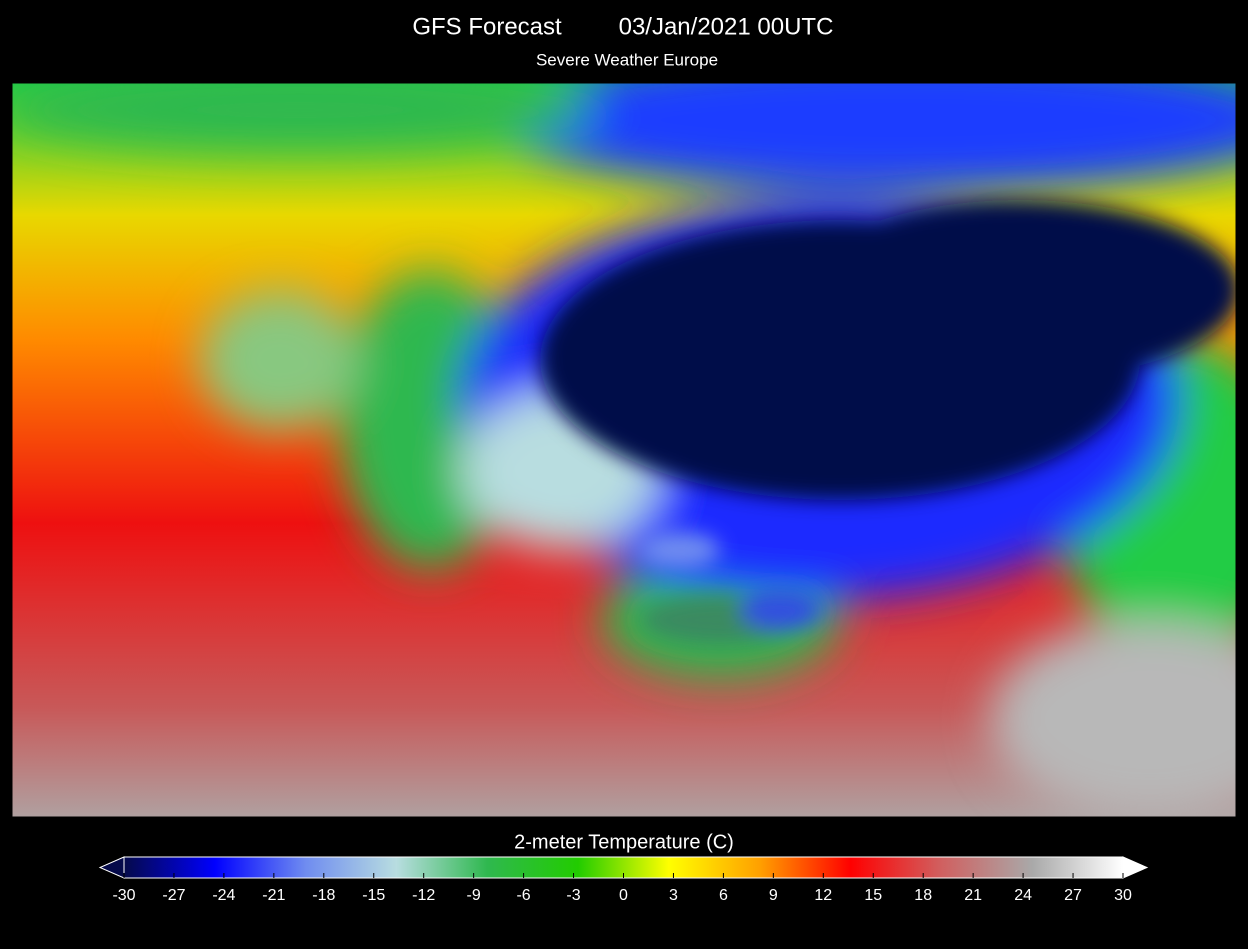 The image size is (1248, 949). I want to click on colorbar-tick-label: 0, so click(623, 895).